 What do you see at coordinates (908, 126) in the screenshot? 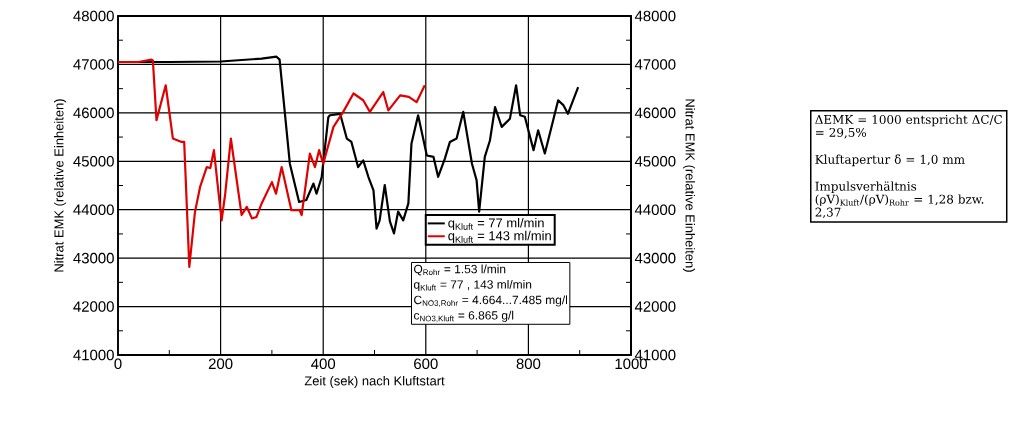
I see `text: ΔEMK = 1000 entspricht ΔC/C = 29,5%` at bounding box center [908, 126].